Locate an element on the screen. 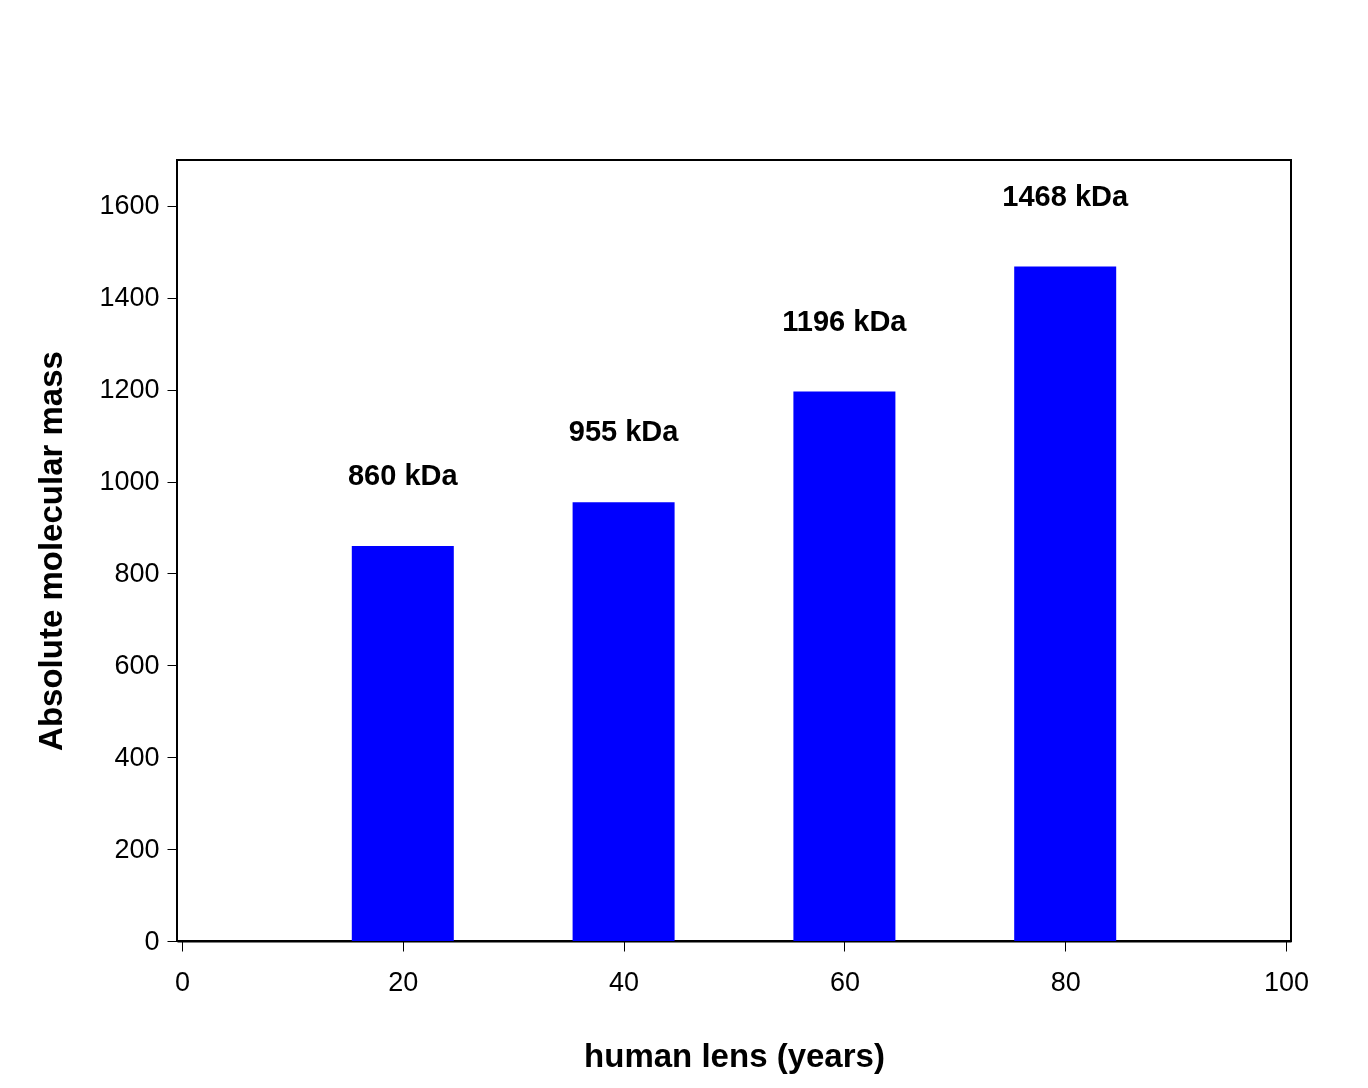 The height and width of the screenshot is (1088, 1368). x-tick-label: 40 is located at coordinates (624, 981).